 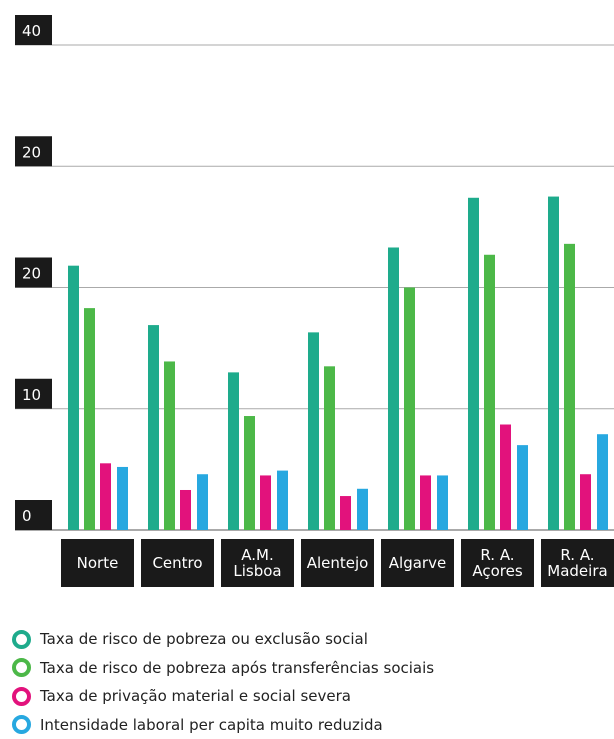 I want to click on category-label: Açores, so click(x=497, y=571).